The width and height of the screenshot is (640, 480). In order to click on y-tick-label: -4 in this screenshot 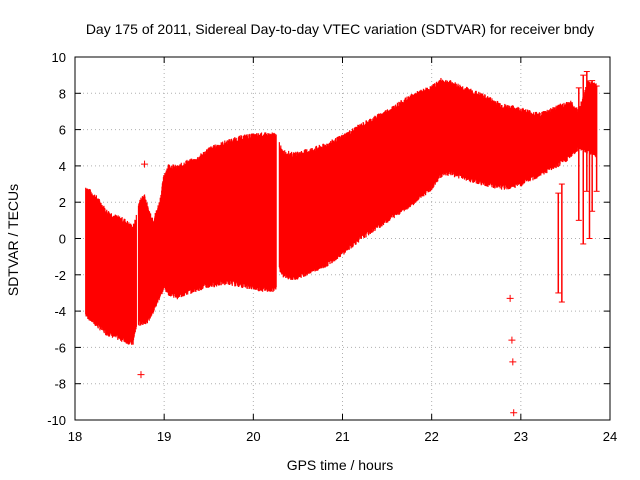, I will do `click(60, 311)`.